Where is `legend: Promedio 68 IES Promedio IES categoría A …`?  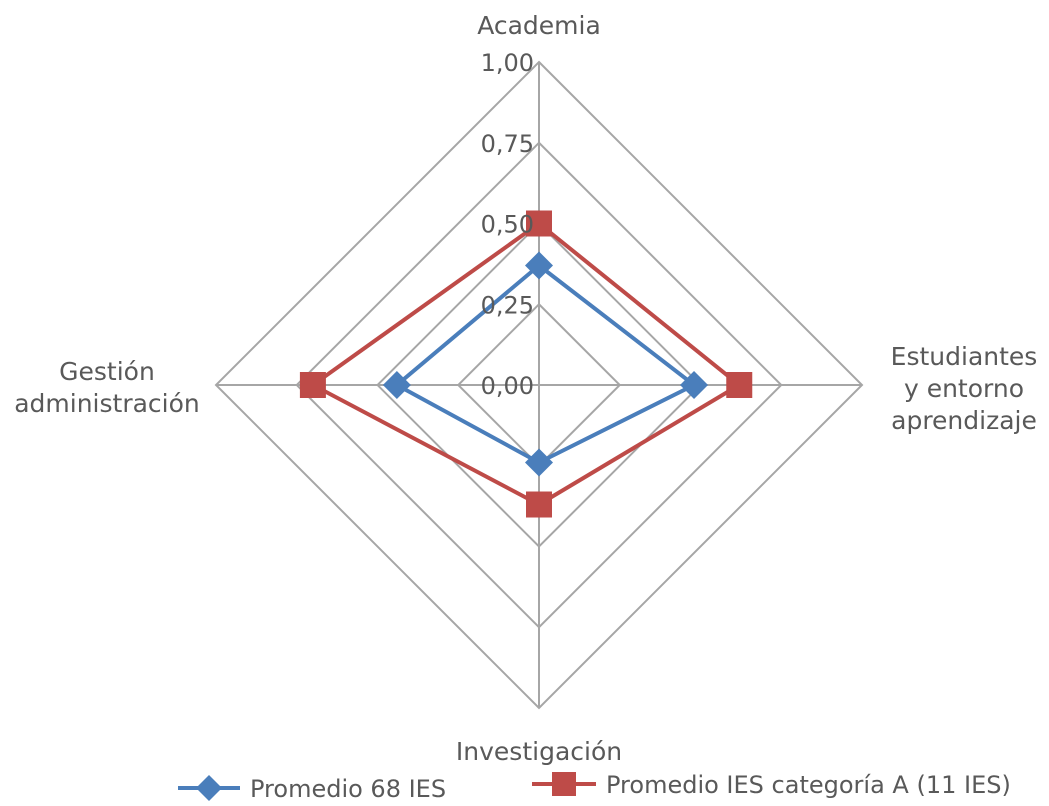 legend: Promedio 68 IES Promedio IES categoría A … is located at coordinates (594, 787).